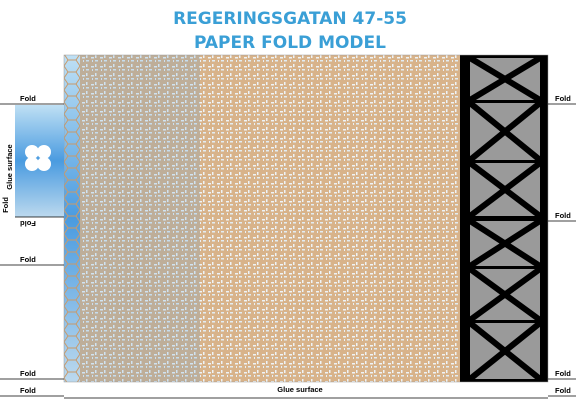  Describe the element at coordinates (28, 223) in the screenshot. I see `tab-fold-bottom: Fold` at that location.